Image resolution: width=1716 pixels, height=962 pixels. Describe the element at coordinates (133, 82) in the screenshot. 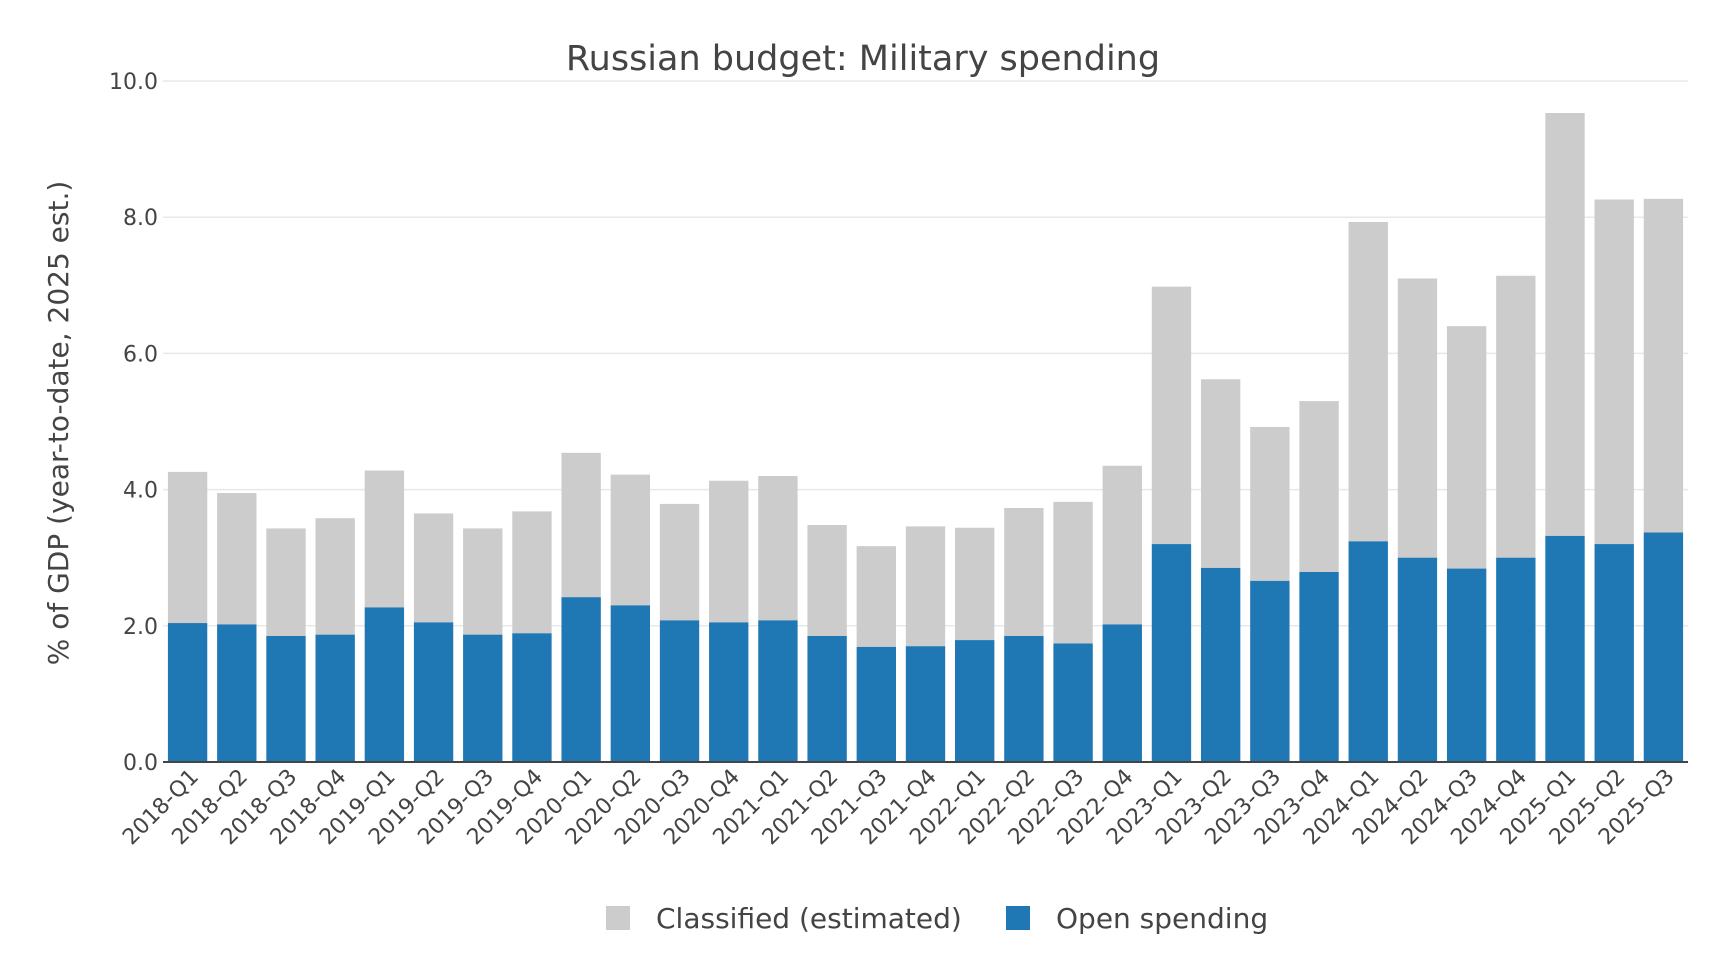

I see `y-tick-label: 10.0` at that location.